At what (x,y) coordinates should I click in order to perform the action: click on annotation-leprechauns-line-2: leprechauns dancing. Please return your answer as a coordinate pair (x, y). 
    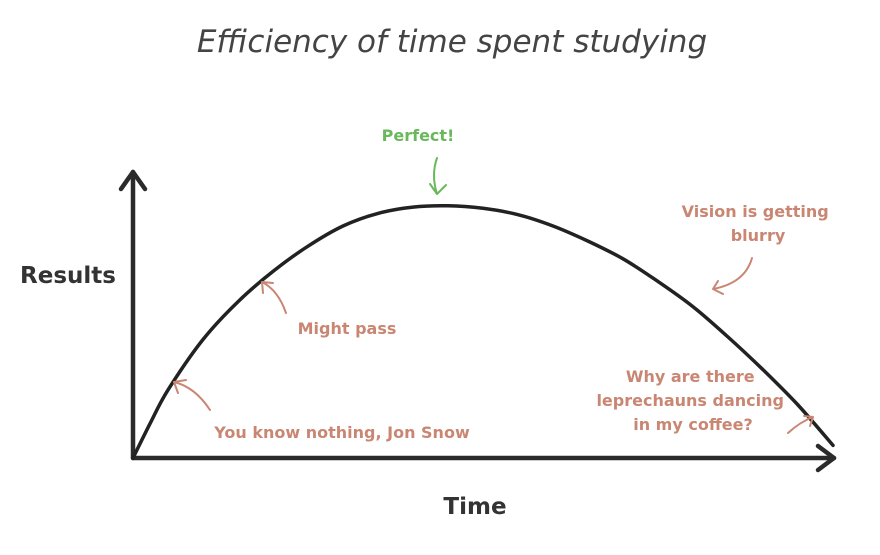
    Looking at the image, I should click on (690, 400).